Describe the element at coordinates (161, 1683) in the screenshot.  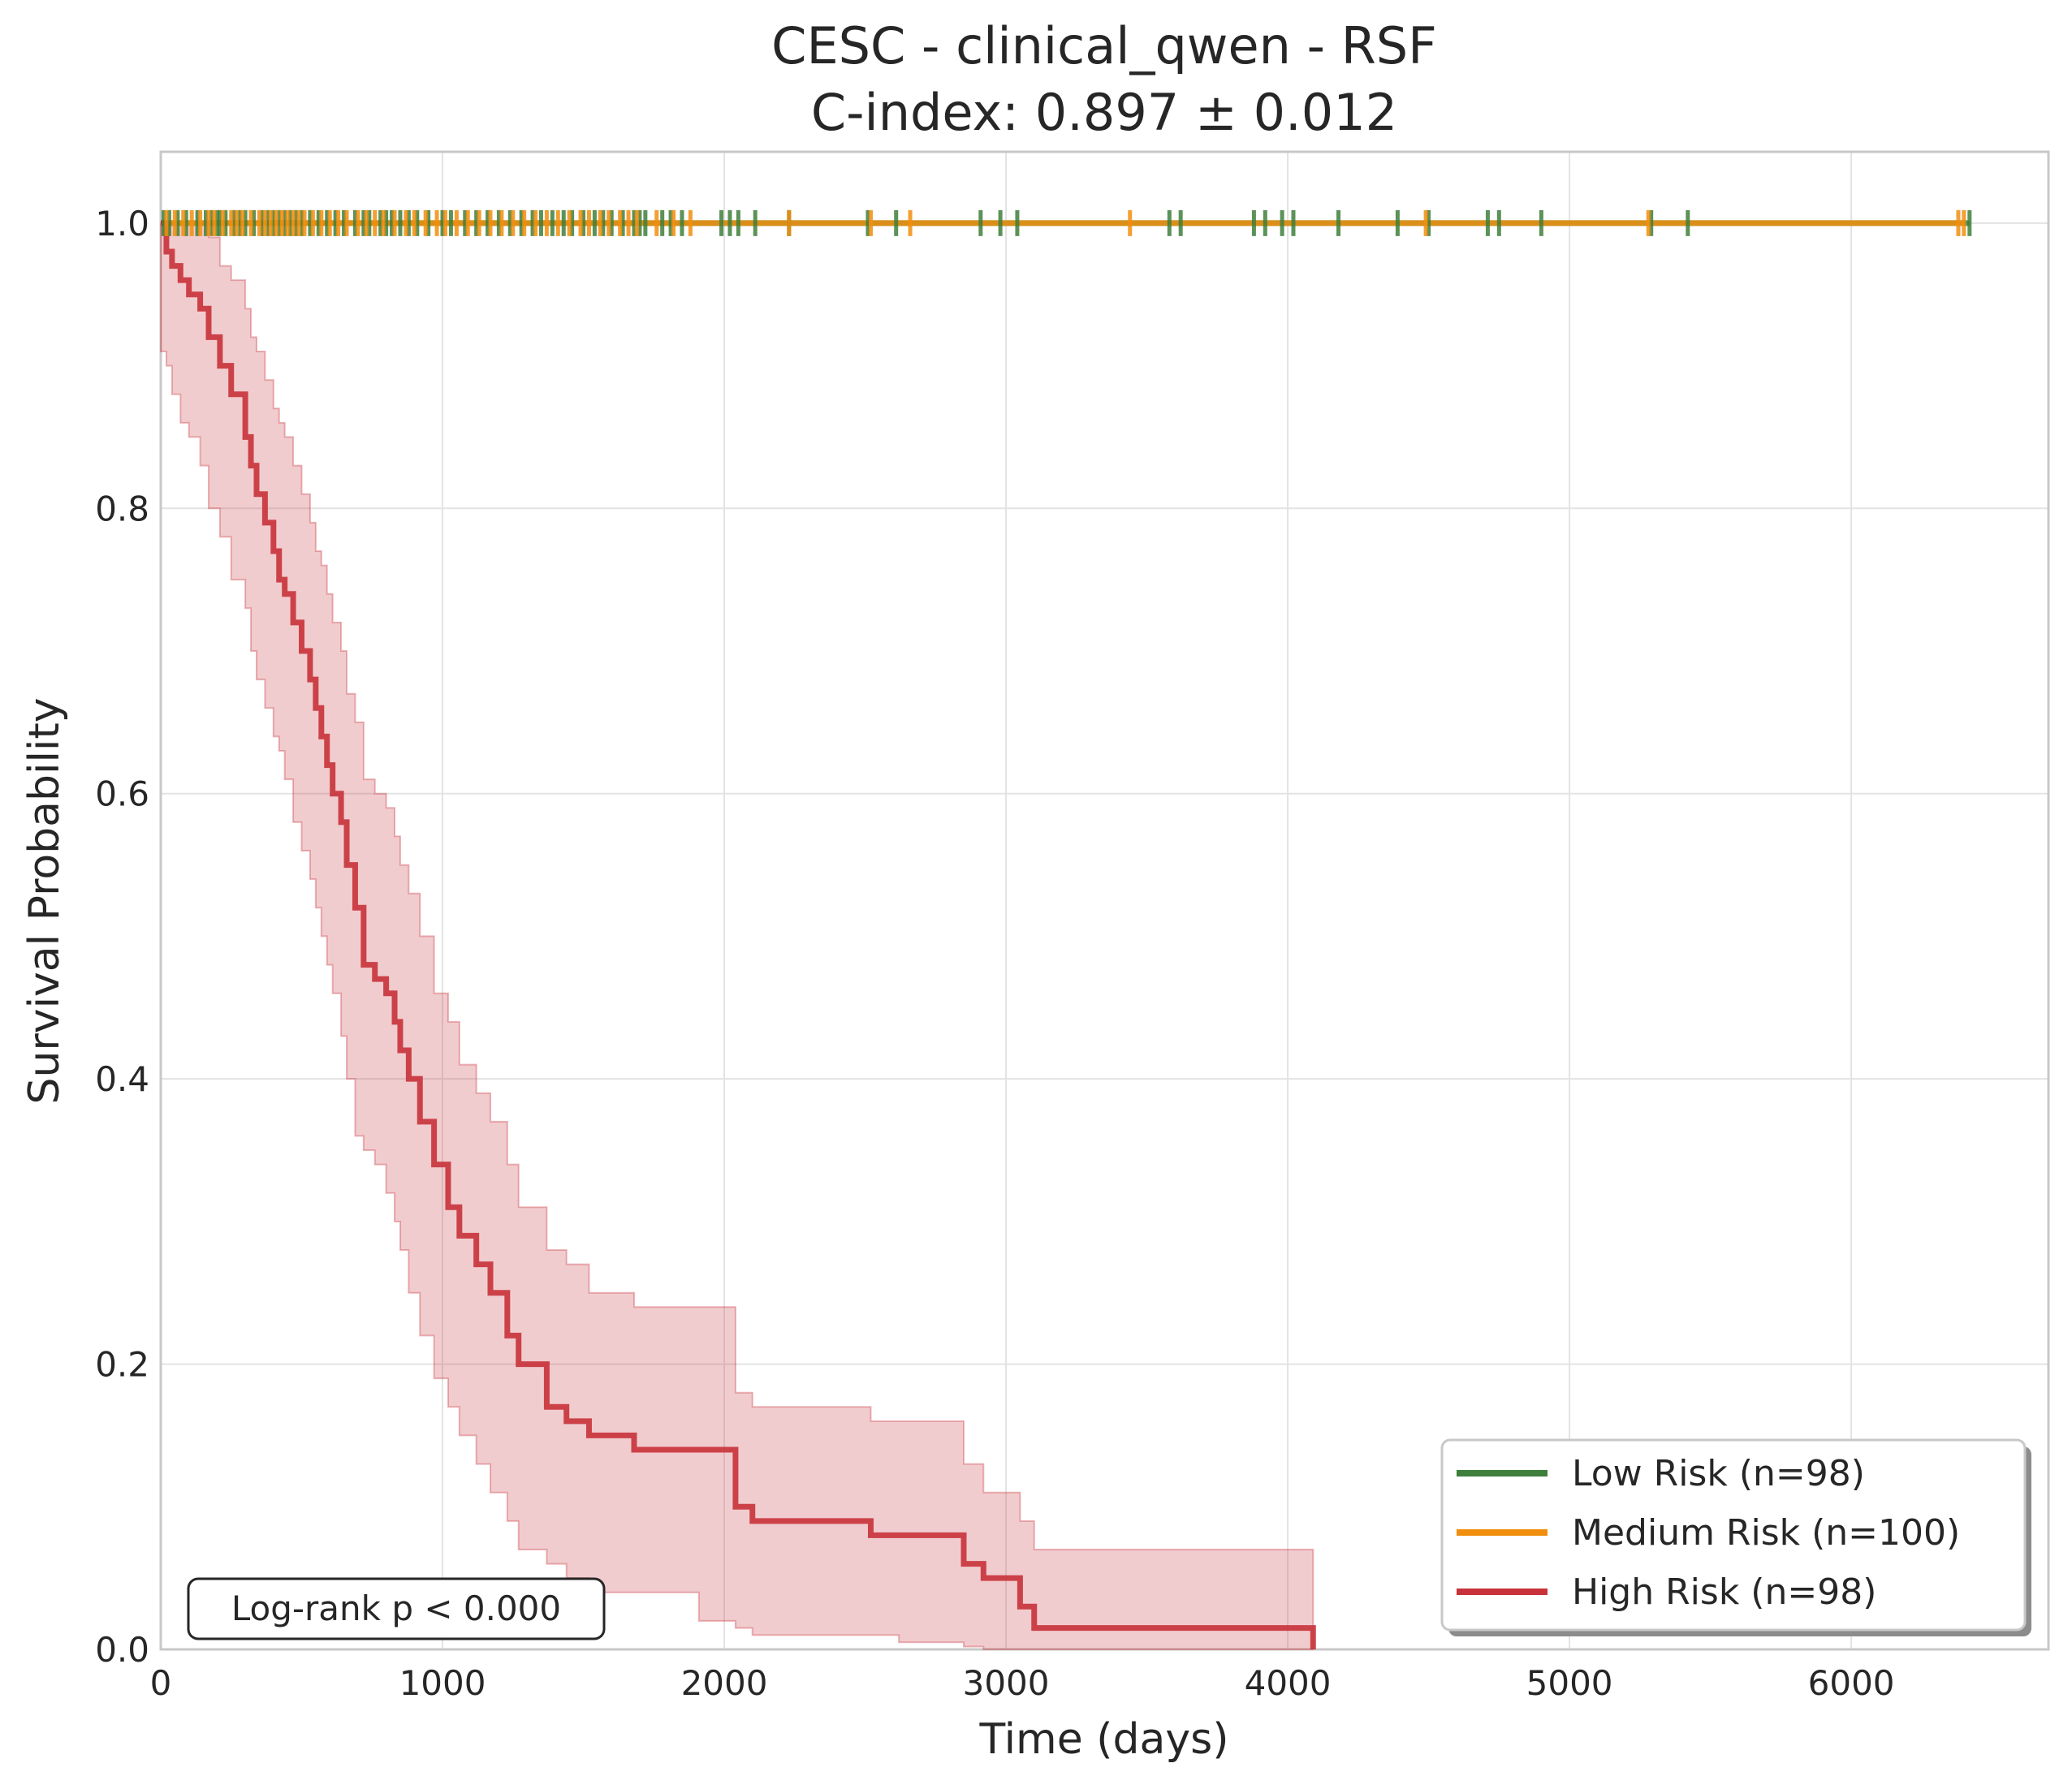
I see `x-tick-label: 0` at that location.